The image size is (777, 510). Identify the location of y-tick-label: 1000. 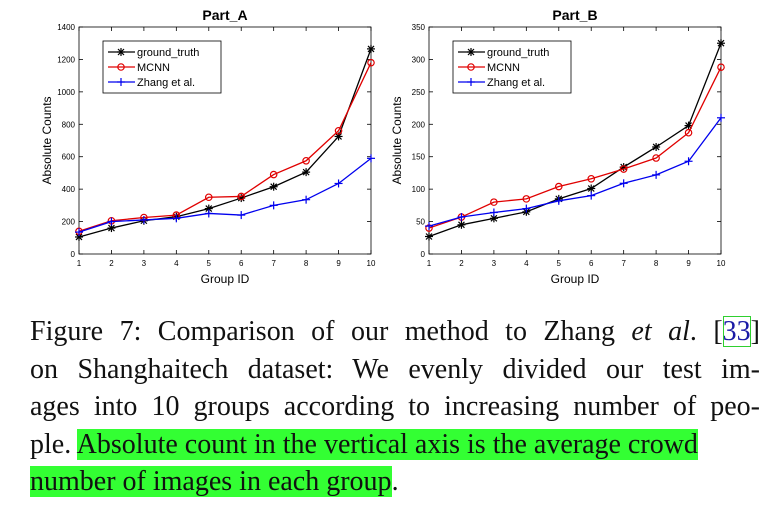
(66, 92).